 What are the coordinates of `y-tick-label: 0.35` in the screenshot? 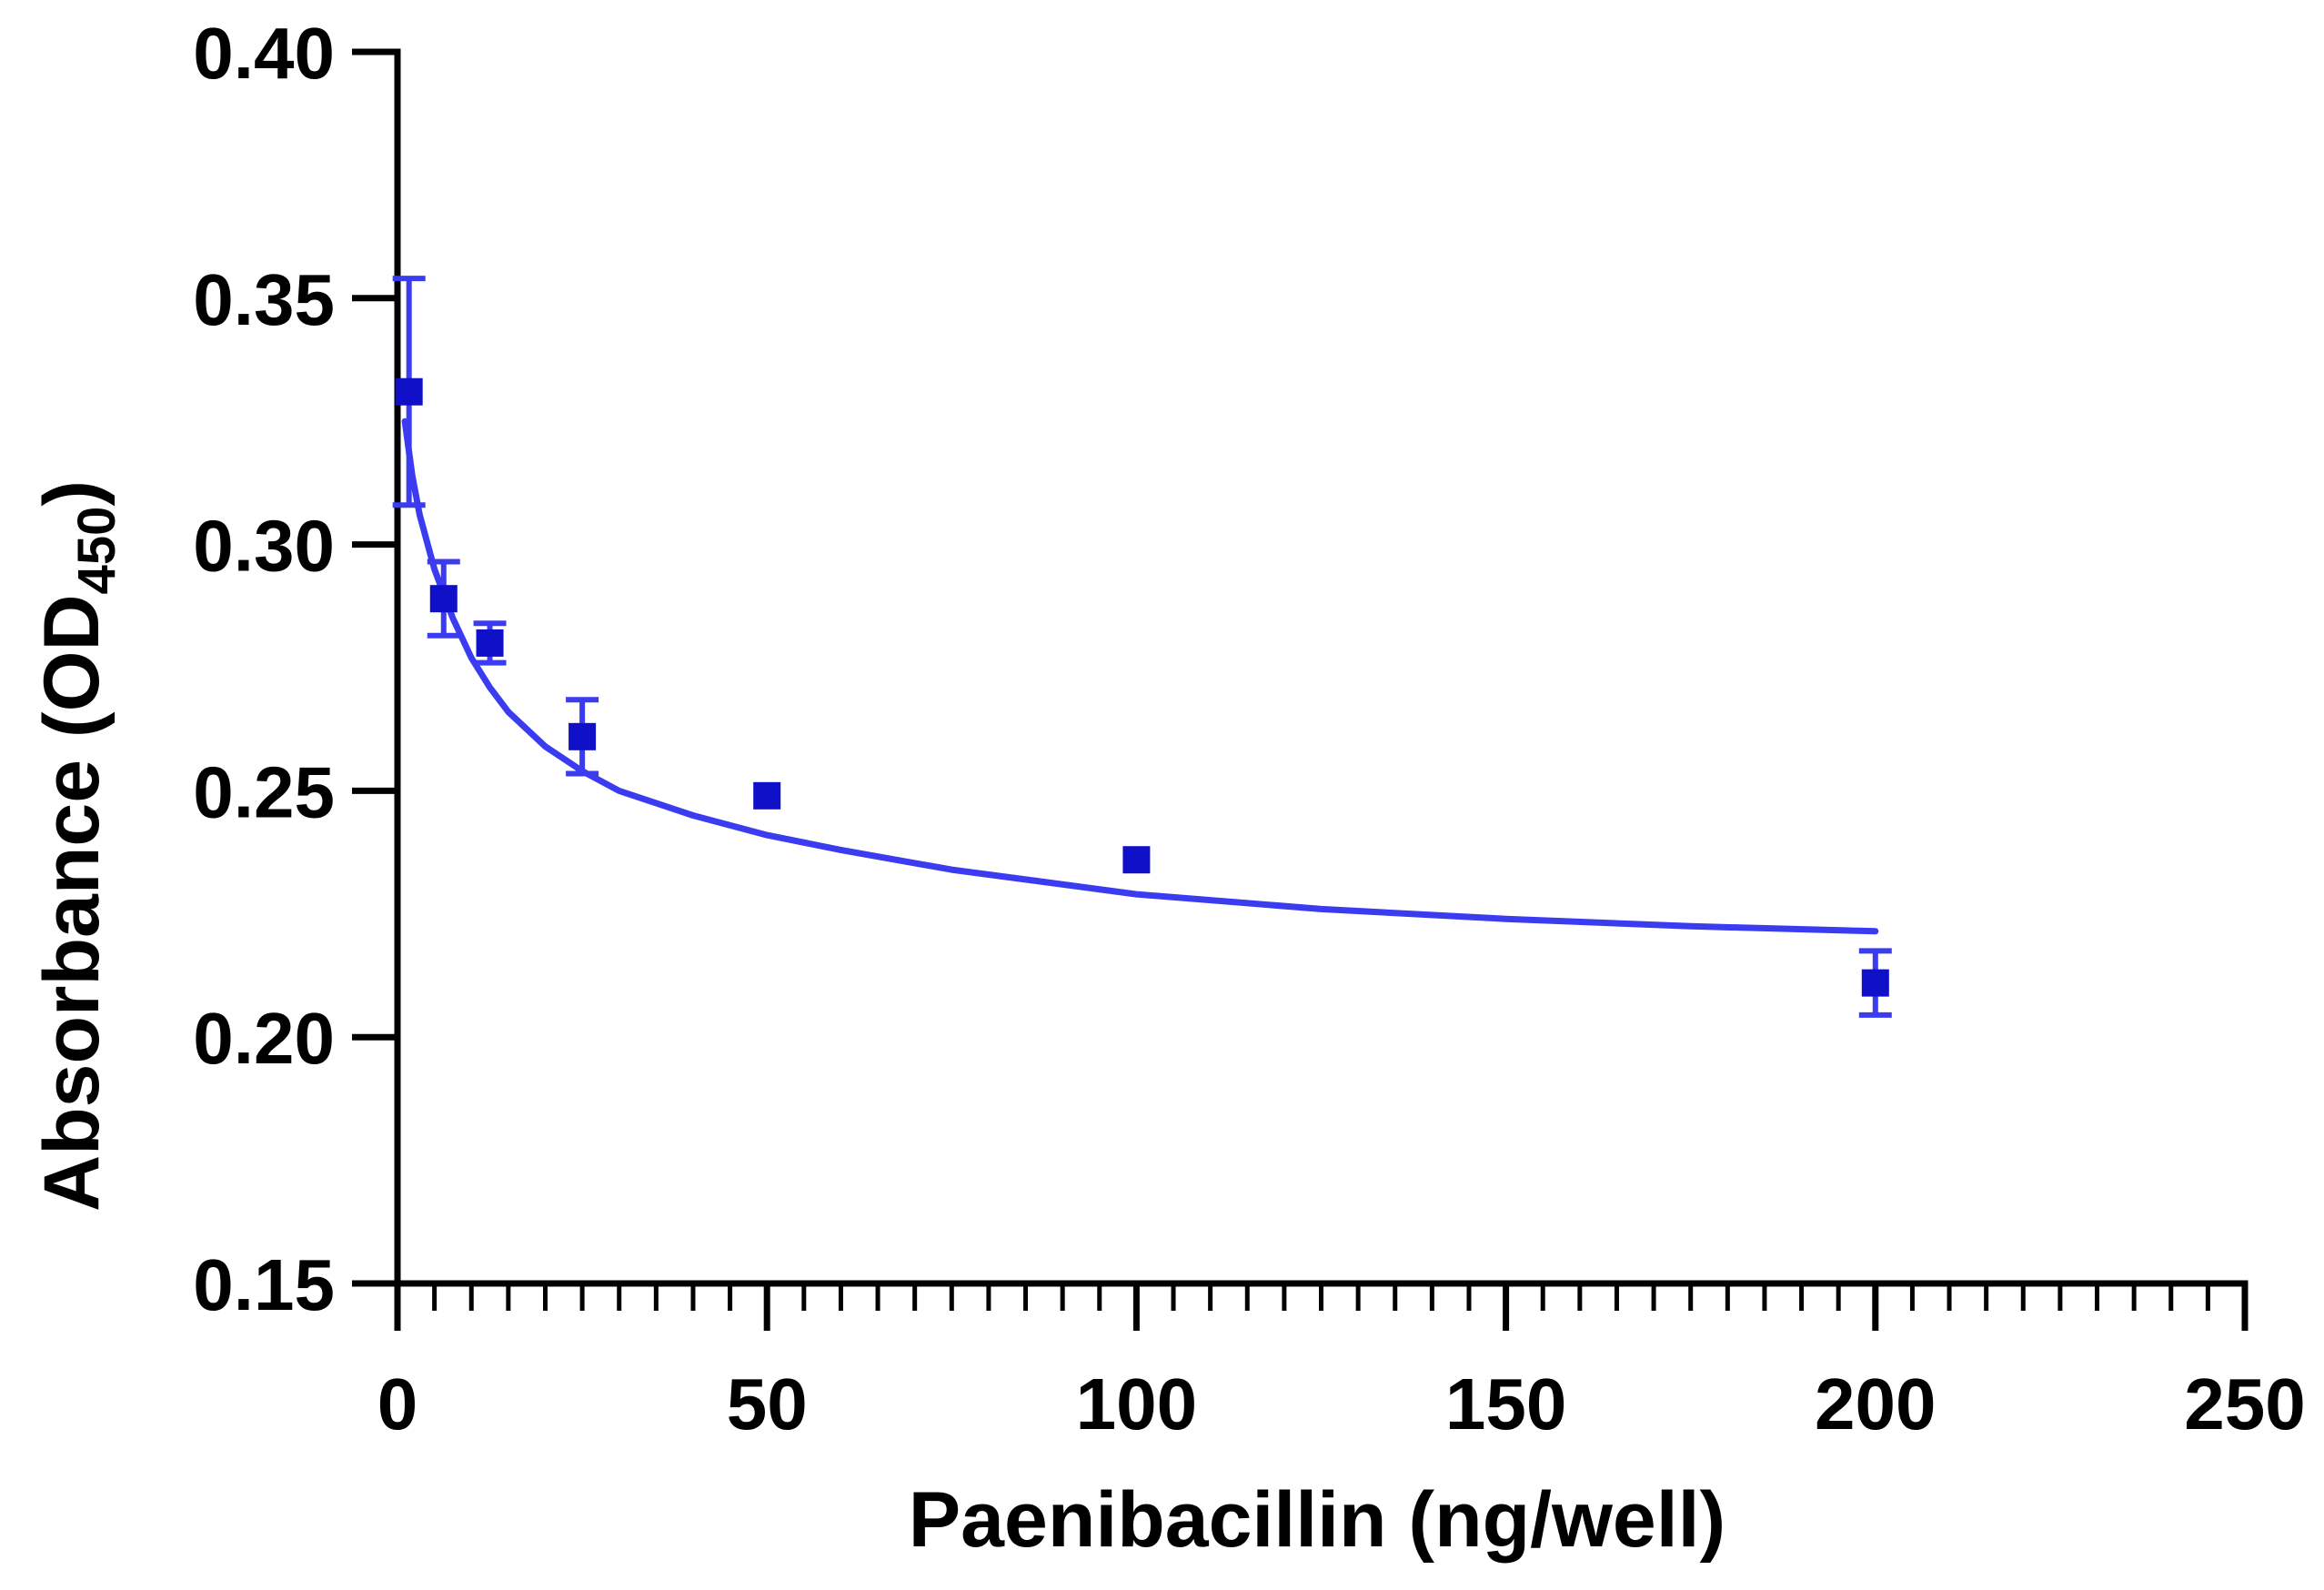 It's located at (264, 299).